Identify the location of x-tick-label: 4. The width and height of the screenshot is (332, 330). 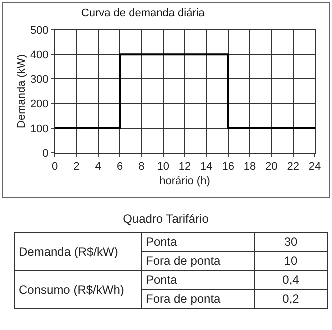
(98, 167).